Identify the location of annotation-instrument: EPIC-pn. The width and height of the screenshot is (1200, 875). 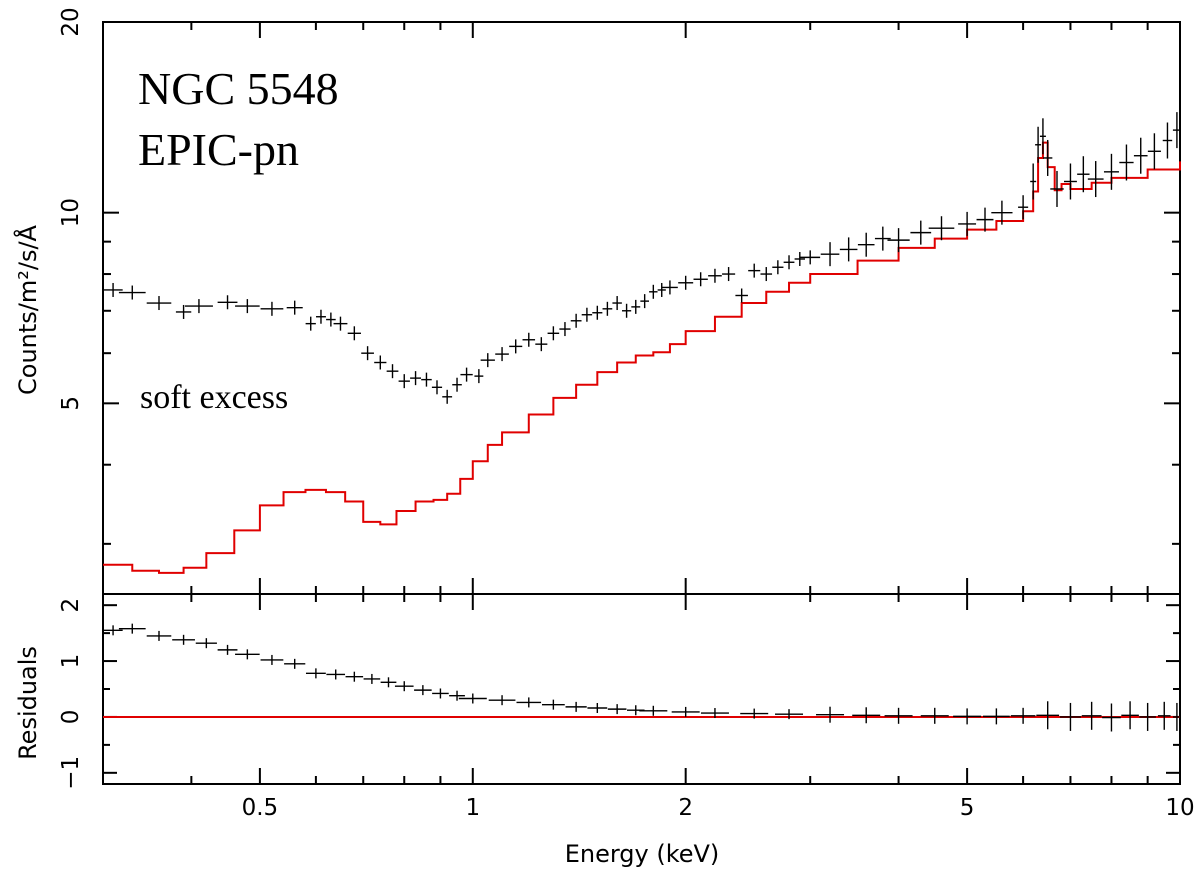
(218, 149).